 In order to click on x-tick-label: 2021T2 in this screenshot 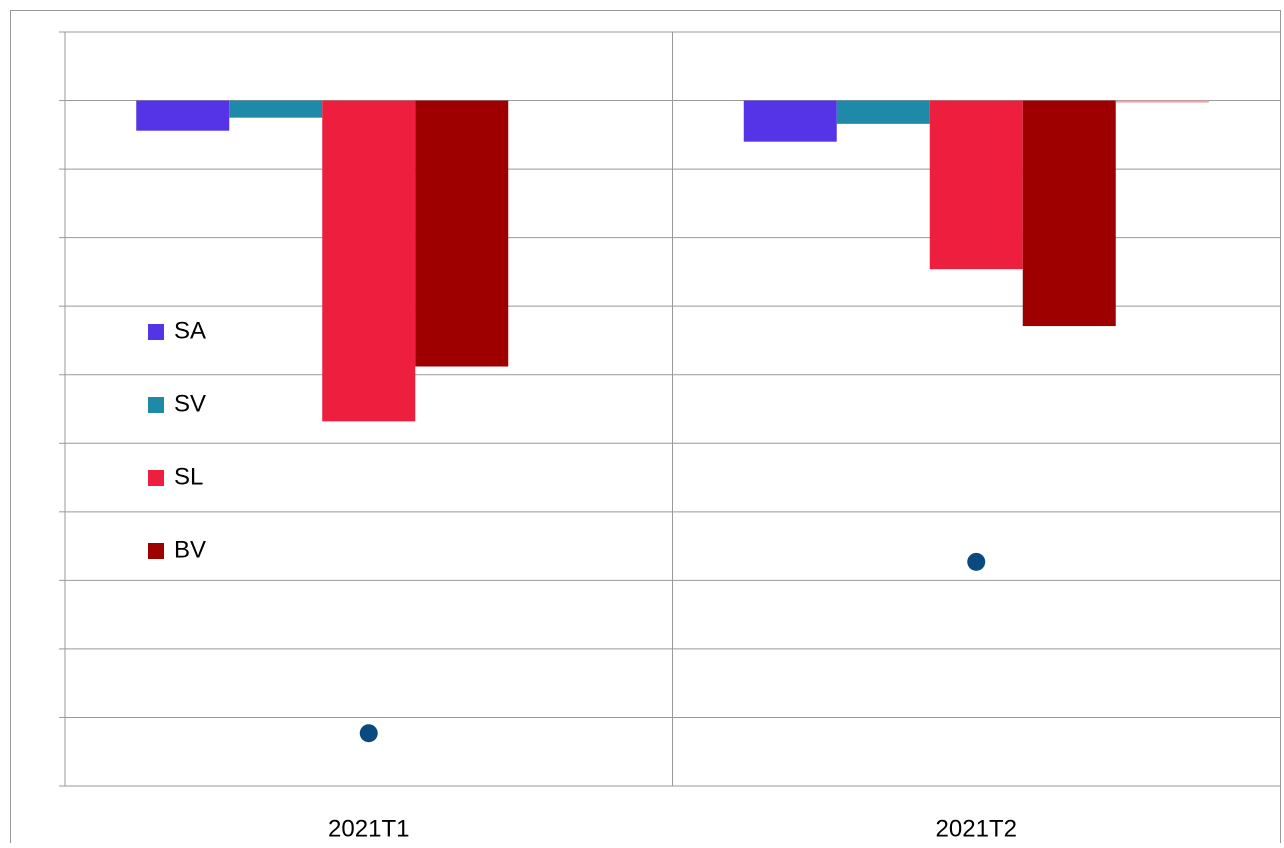, I will do `click(976, 828)`.